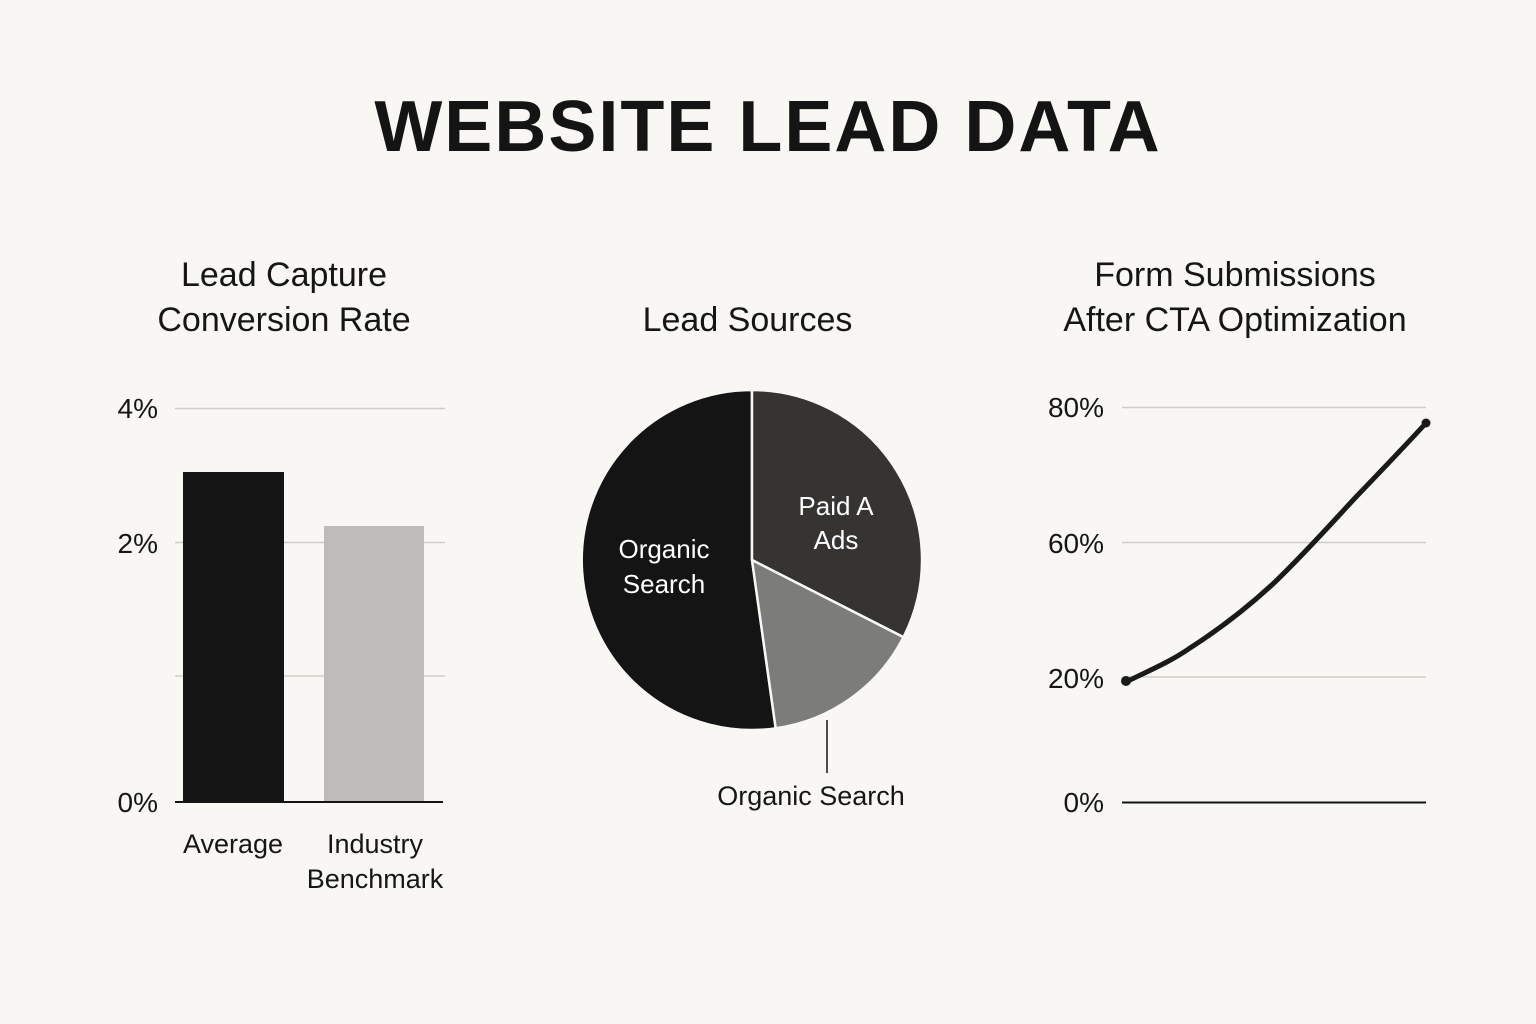 This screenshot has width=1536, height=1024. What do you see at coordinates (375, 879) in the screenshot?
I see `bar-category-industry-line2: Benchmark` at bounding box center [375, 879].